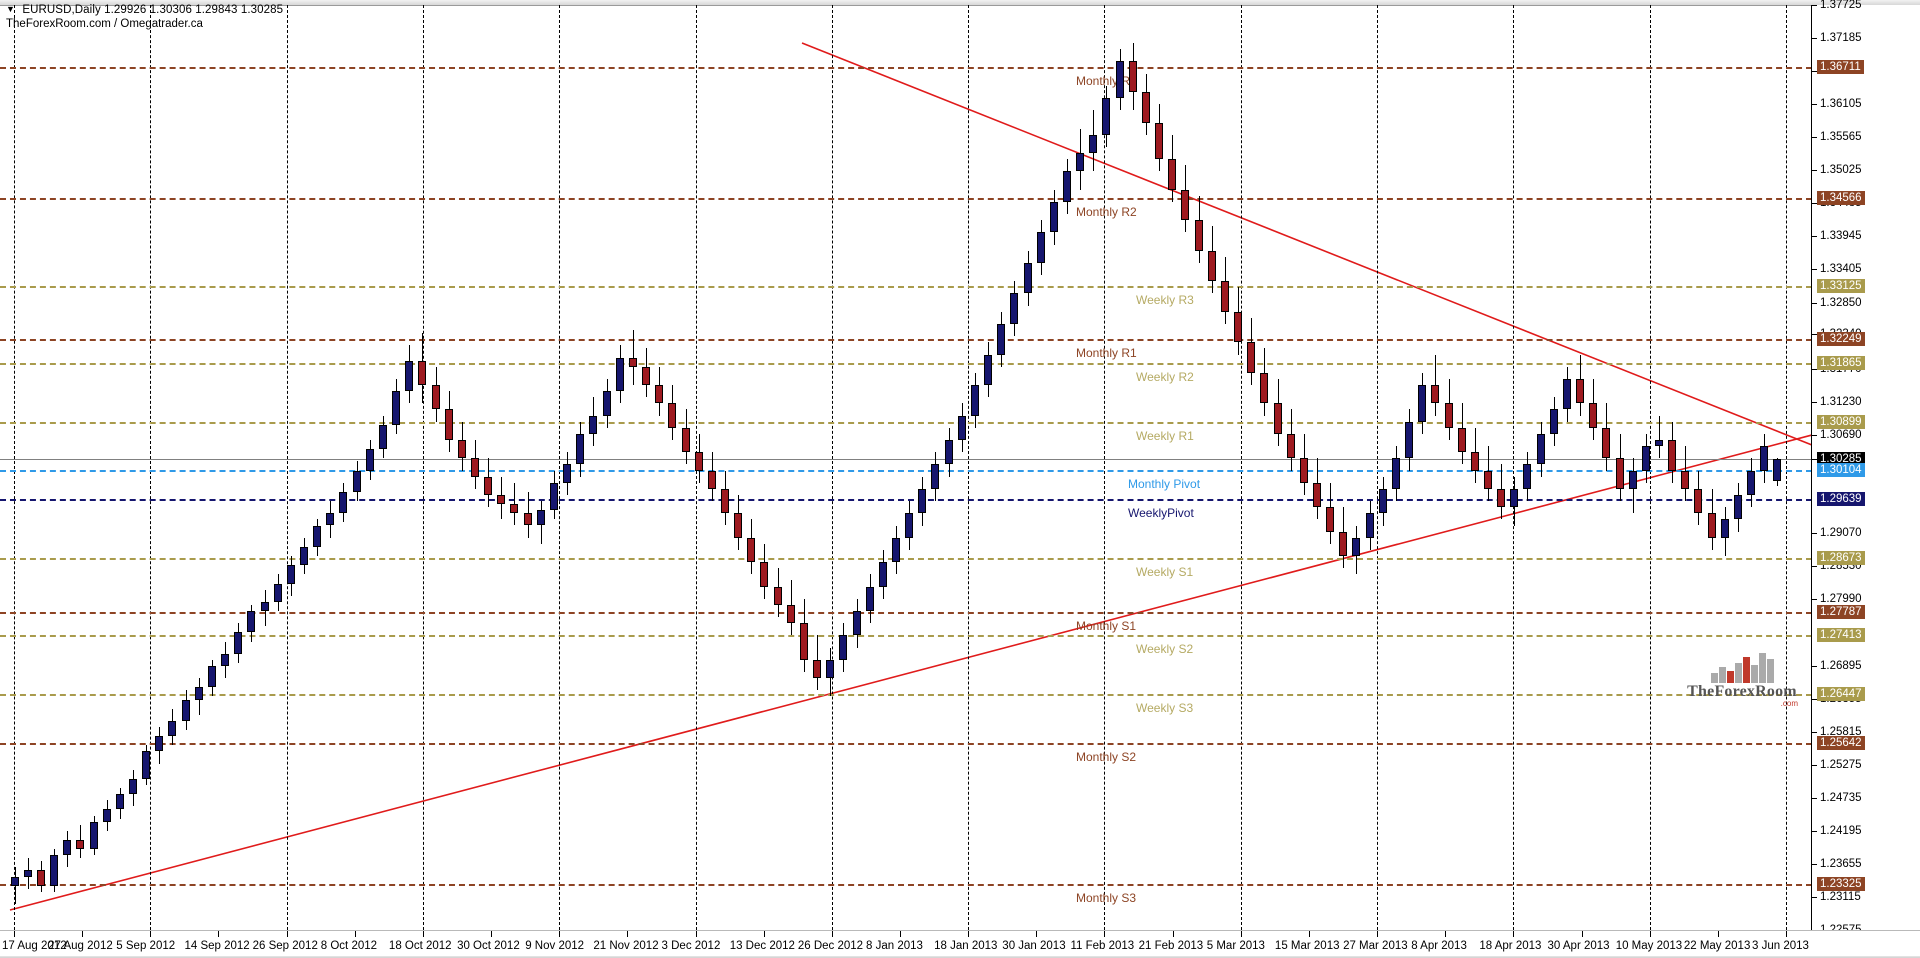 This screenshot has height=958, width=1920. Describe the element at coordinates (11, 9) in the screenshot. I see `caret-down-icon: ▼` at that location.